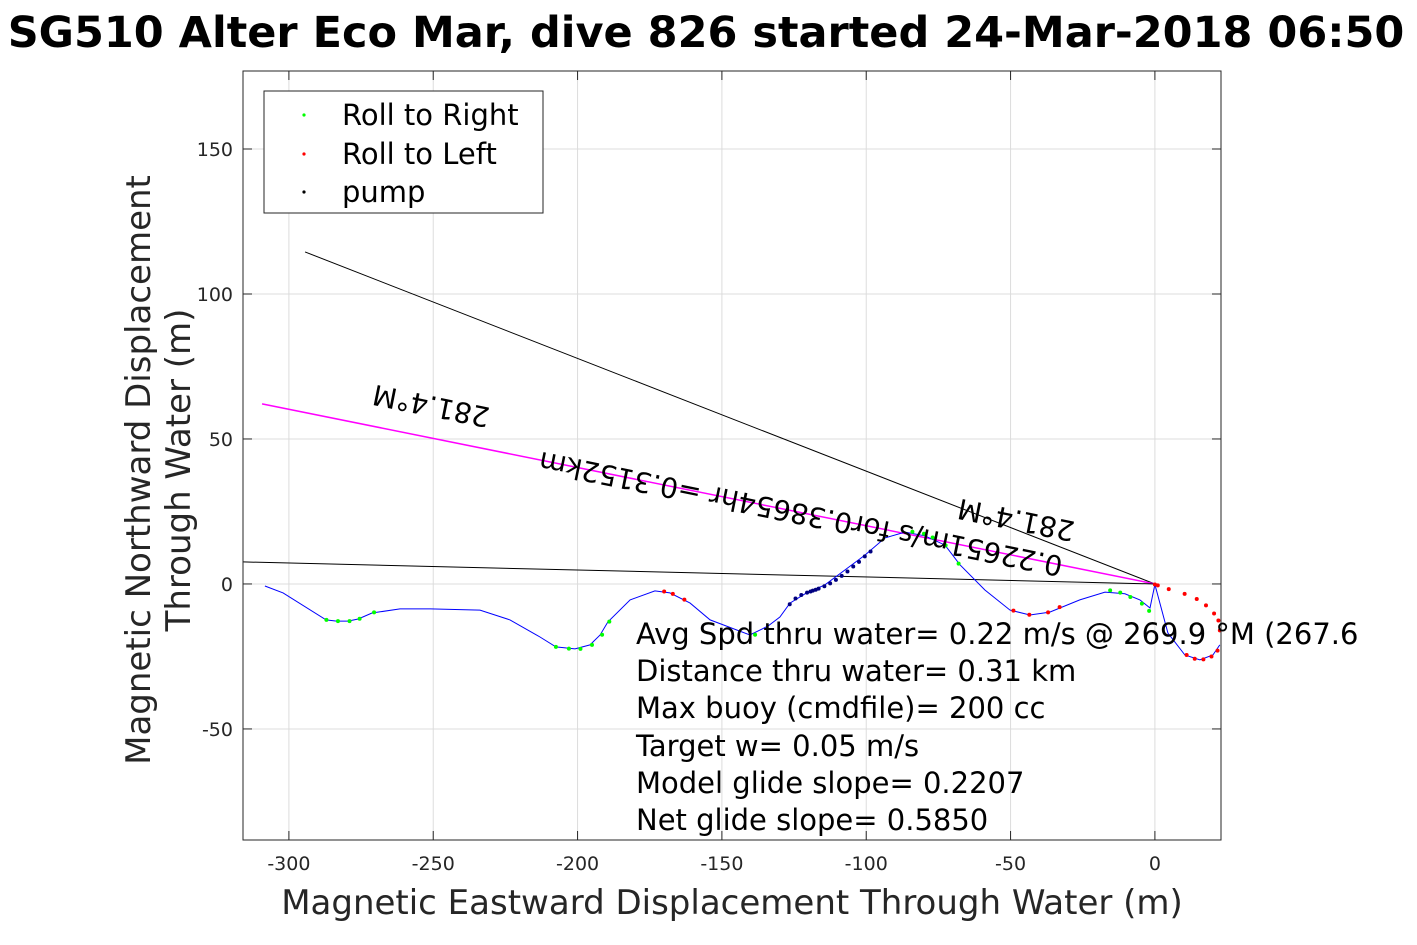 The height and width of the screenshot is (945, 1417). I want to click on legend: Roll to Right Roll to Left pump, so click(403, 152).